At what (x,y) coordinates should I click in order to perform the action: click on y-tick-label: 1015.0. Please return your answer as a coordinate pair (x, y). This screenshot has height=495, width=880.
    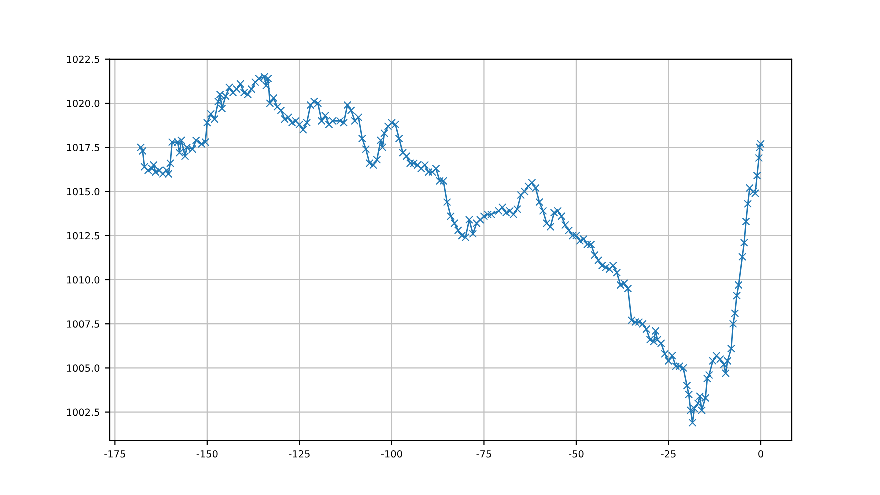
    Looking at the image, I should click on (83, 192).